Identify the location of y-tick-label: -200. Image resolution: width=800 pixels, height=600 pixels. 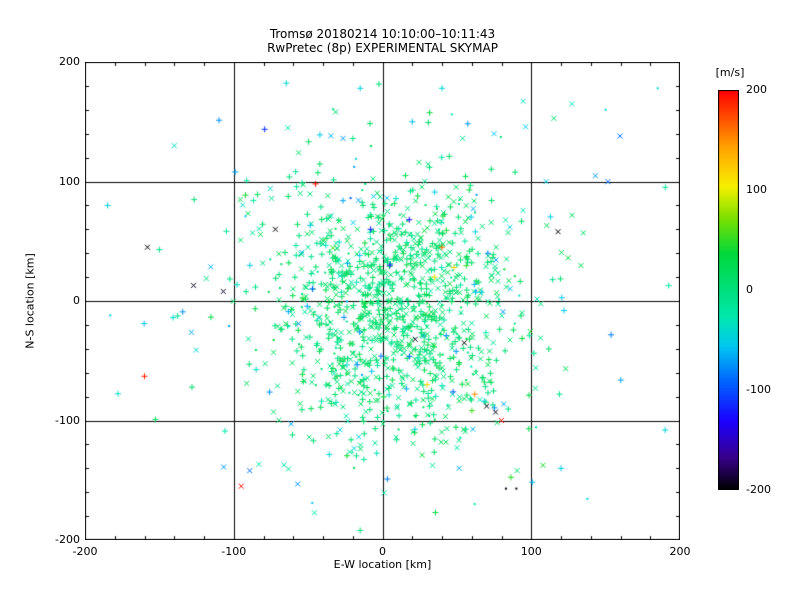
(67, 539).